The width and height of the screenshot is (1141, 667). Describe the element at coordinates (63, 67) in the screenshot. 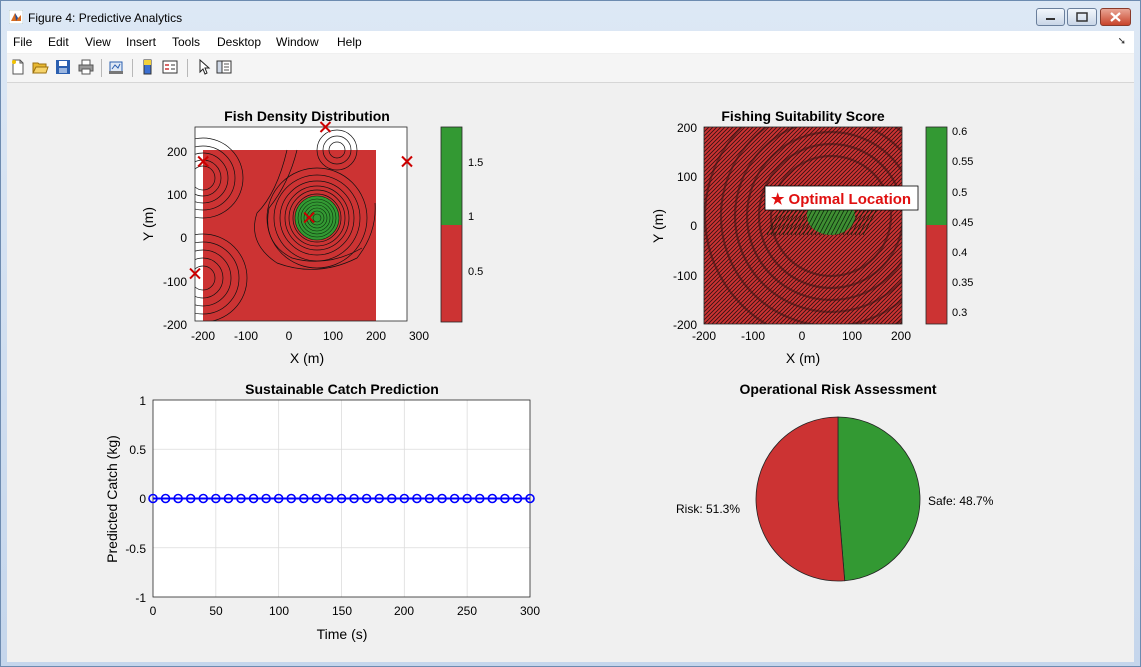

I see `save-icon` at that location.